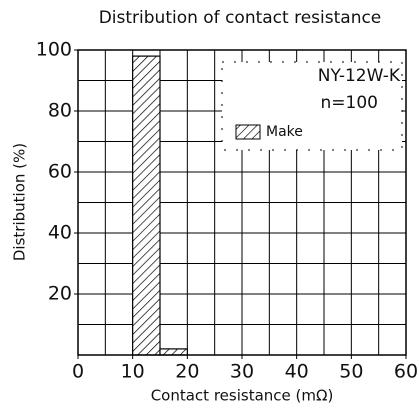  What do you see at coordinates (359, 76) in the screenshot?
I see `annotation: NY-12W-K` at bounding box center [359, 76].